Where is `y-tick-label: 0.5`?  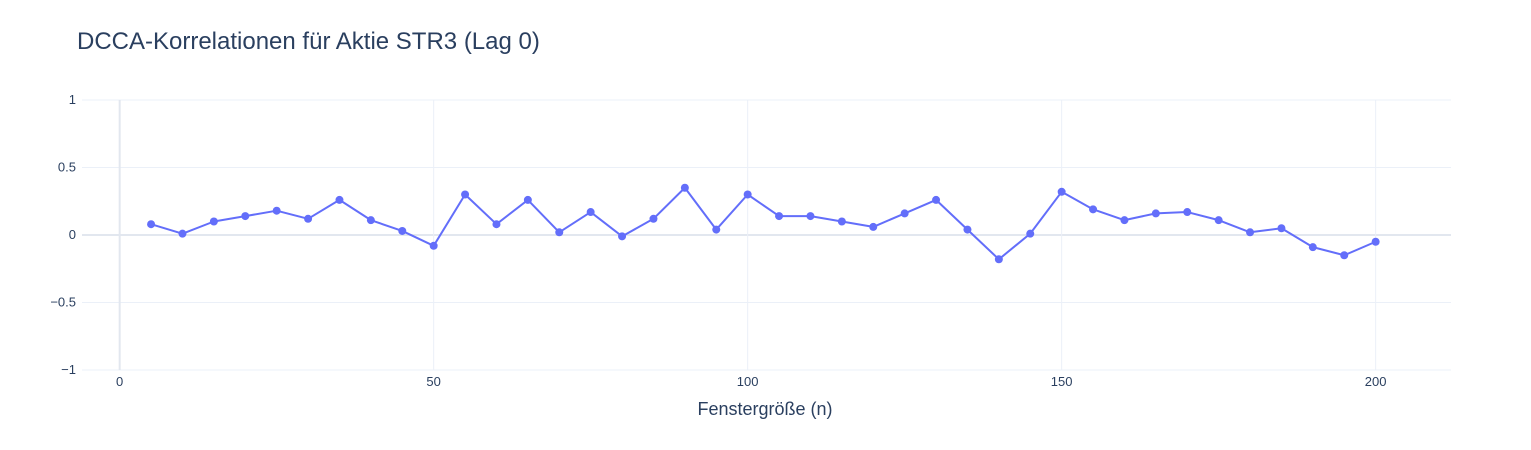
y-tick-label: 0.5 is located at coordinates (67, 167).